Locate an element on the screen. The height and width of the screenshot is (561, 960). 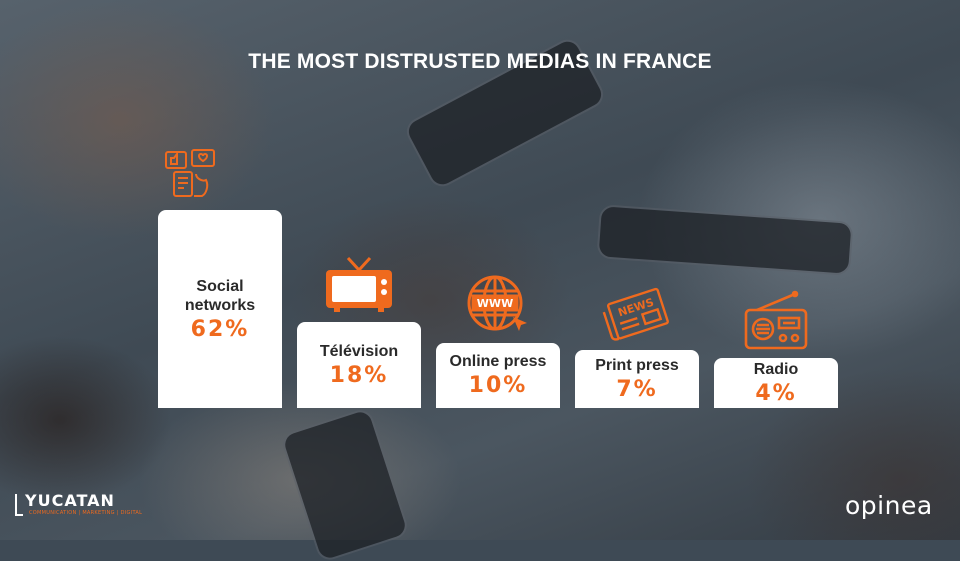
bar-label: Print press is located at coordinates (637, 365).